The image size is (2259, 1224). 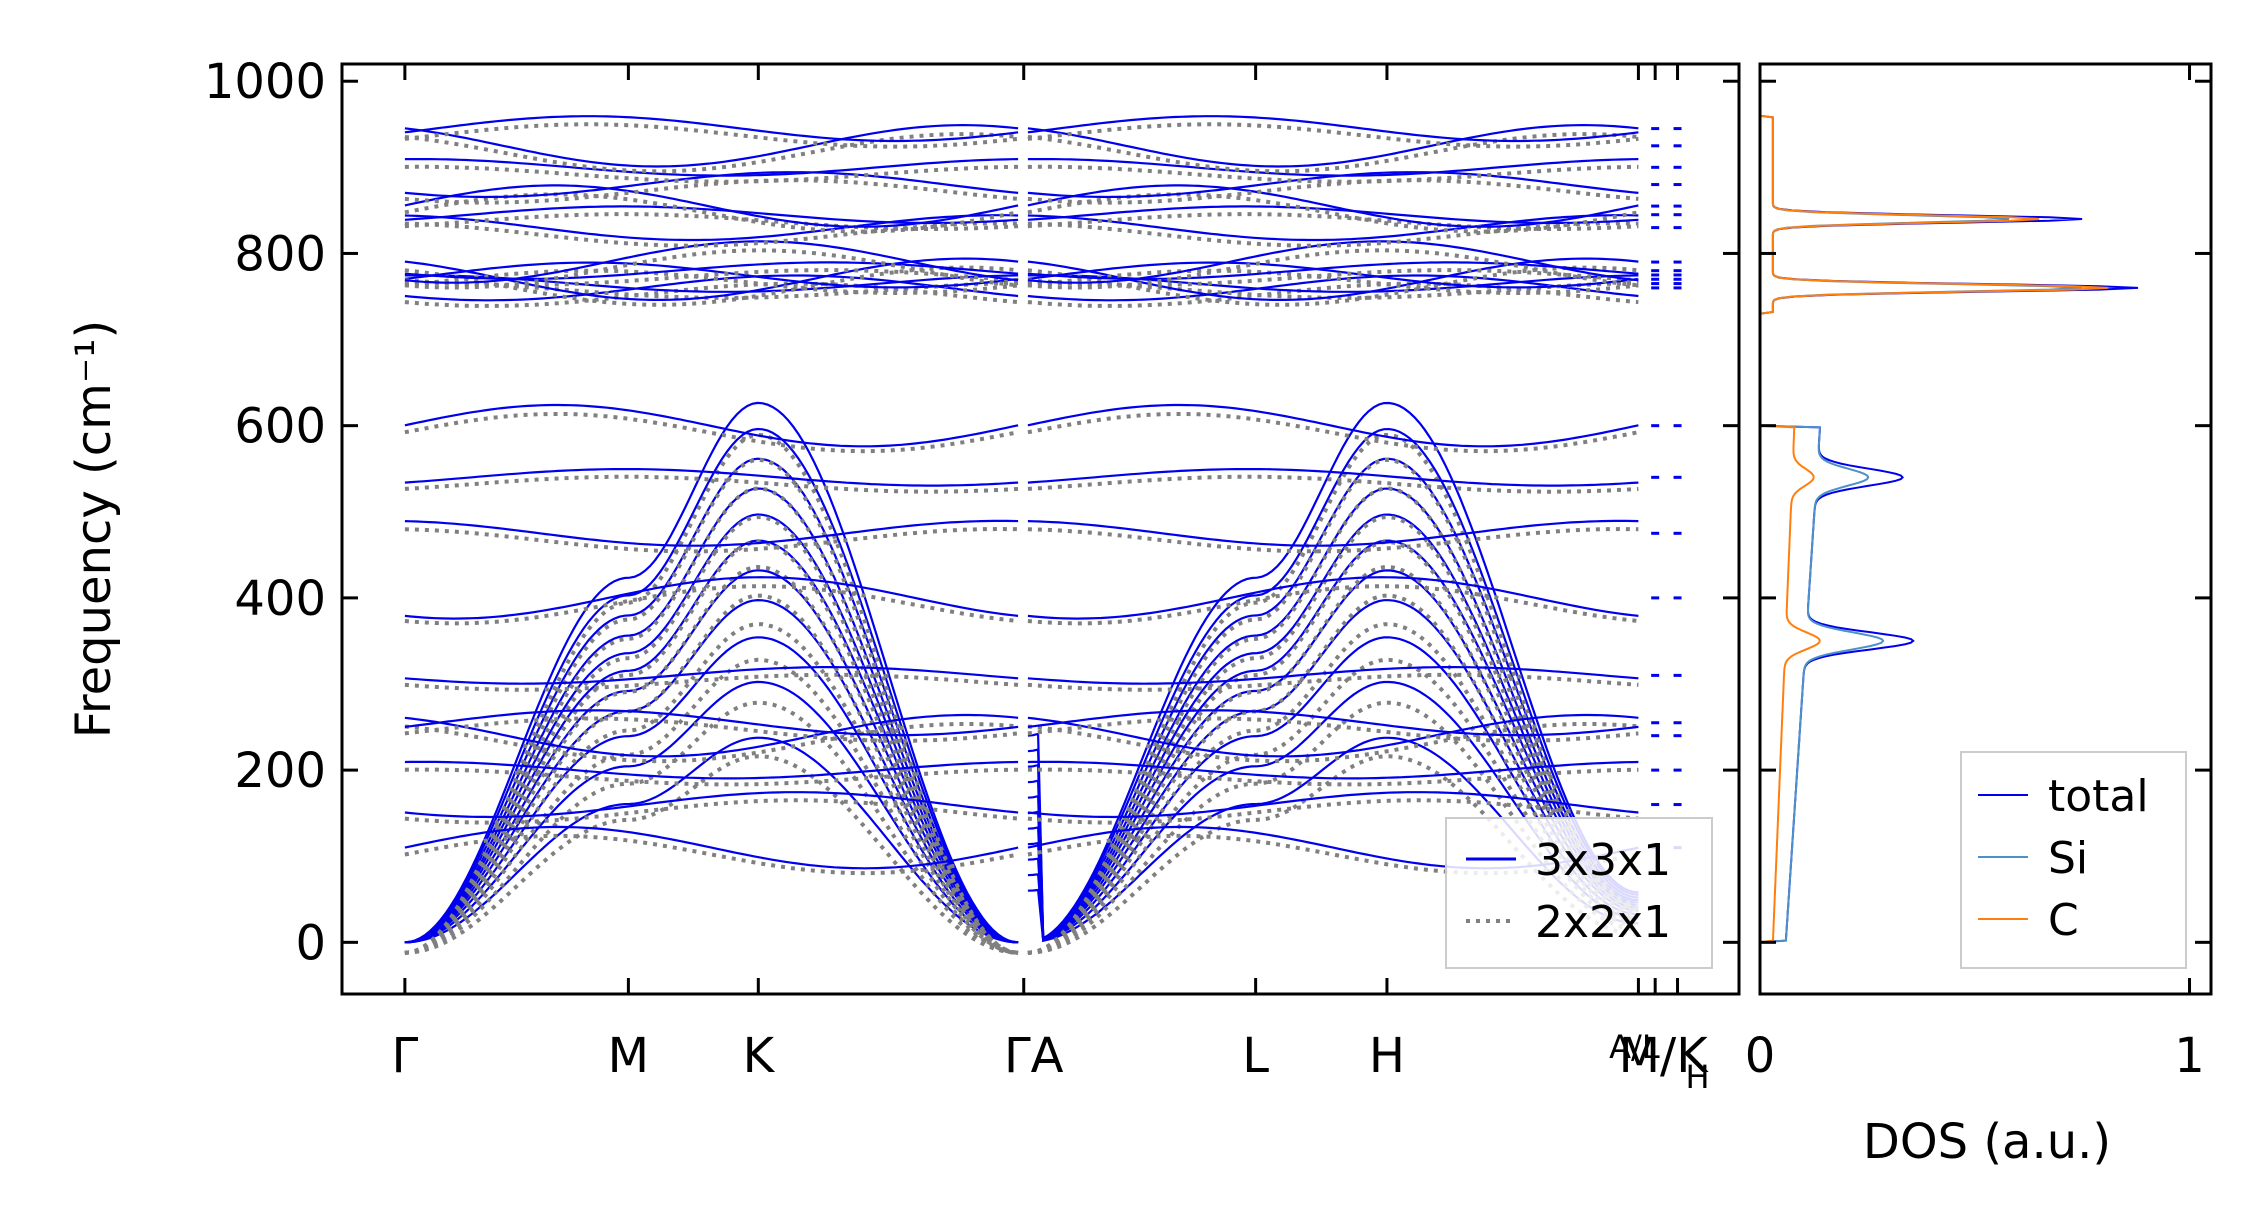 What do you see at coordinates (1634, 1047) in the screenshot?
I see `band-path-label: A/L` at bounding box center [1634, 1047].